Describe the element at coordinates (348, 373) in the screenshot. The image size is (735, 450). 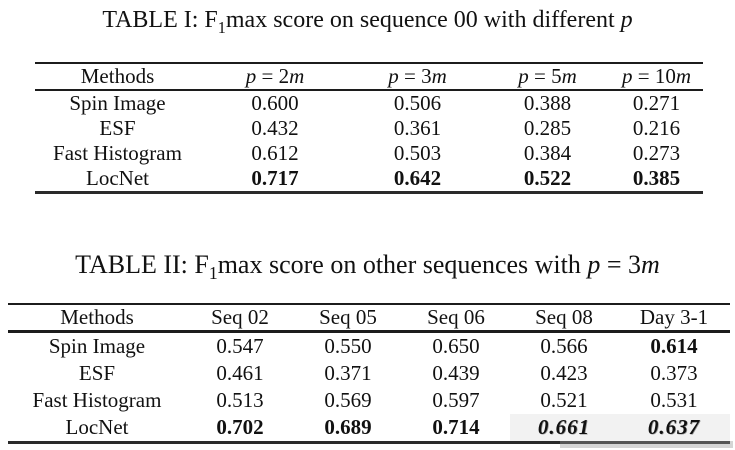
I see `value-cell: 0.371` at that location.